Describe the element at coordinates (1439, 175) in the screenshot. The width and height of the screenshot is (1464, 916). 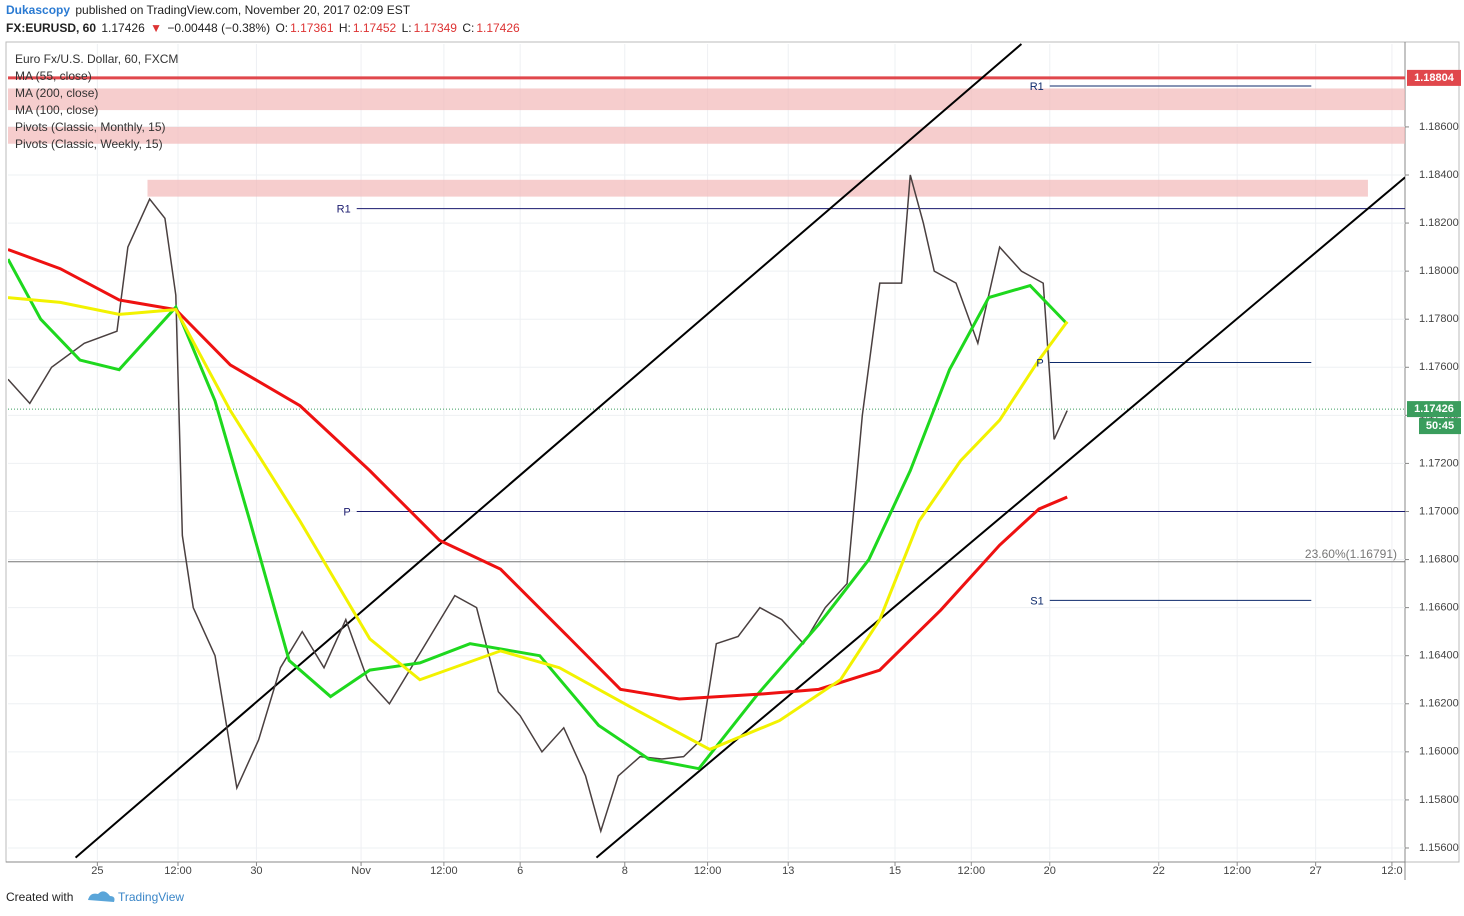
I see `y-tick-label: 1.18400` at that location.